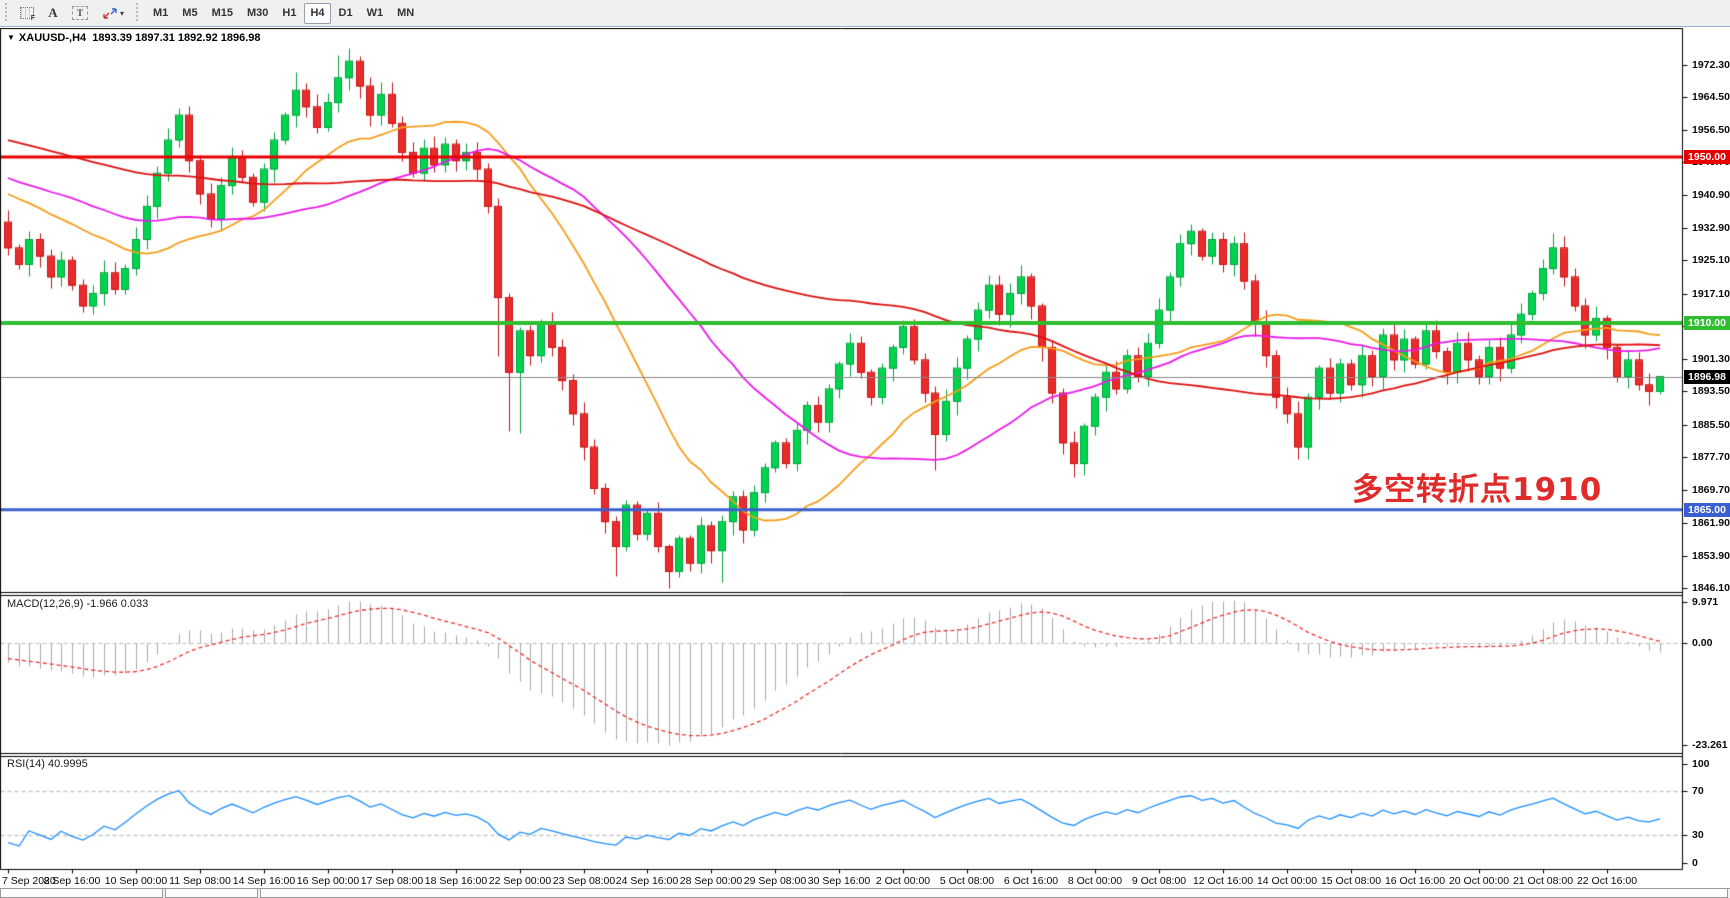 The width and height of the screenshot is (1730, 898). What do you see at coordinates (1223, 881) in the screenshot?
I see `date-axis-label: 12 Oct 16:00` at bounding box center [1223, 881].